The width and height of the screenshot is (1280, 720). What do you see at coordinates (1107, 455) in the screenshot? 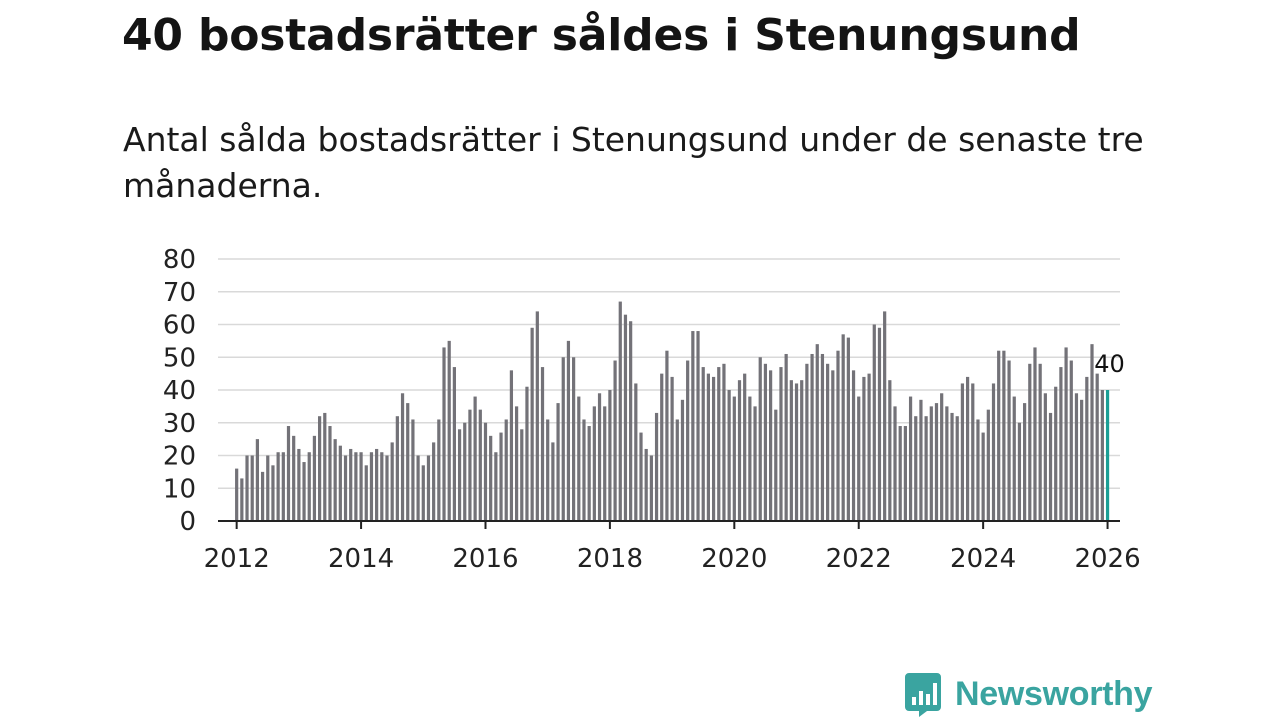
I see `bar-latest` at bounding box center [1107, 455].